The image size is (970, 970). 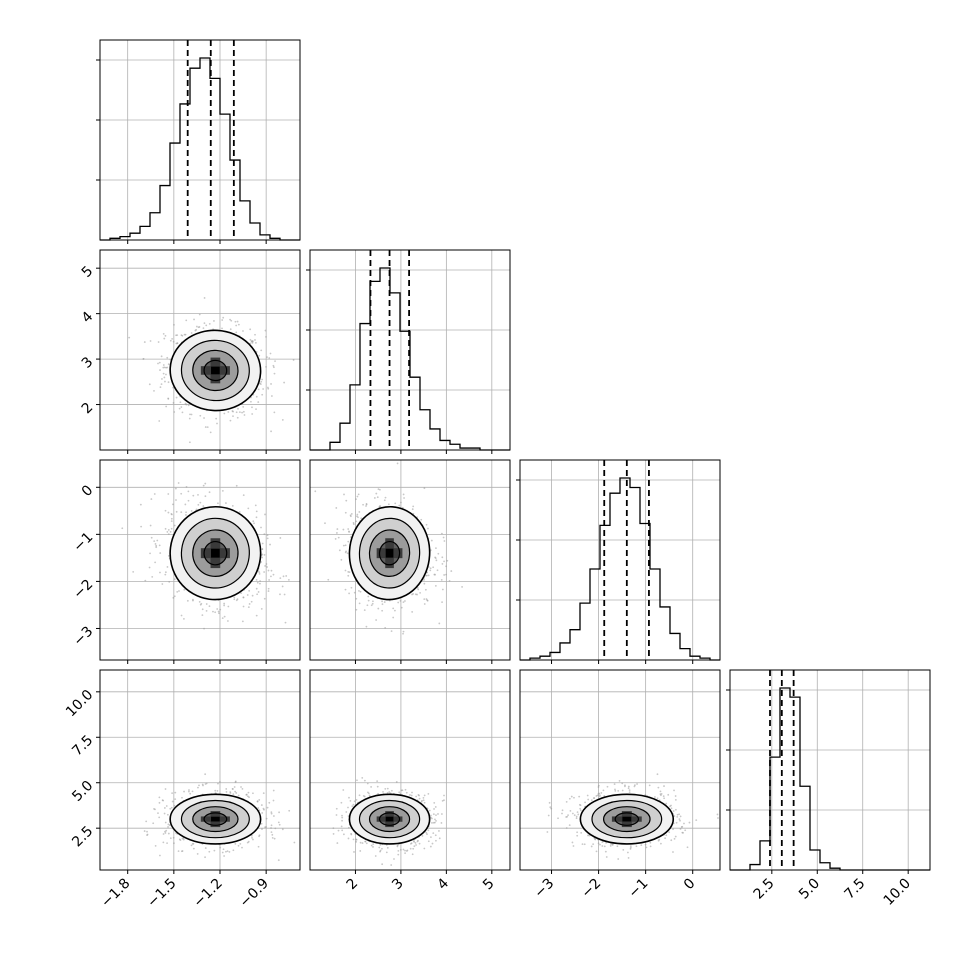 What do you see at coordinates (211, 370) in the screenshot?
I see `sample-cloud` at bounding box center [211, 370].